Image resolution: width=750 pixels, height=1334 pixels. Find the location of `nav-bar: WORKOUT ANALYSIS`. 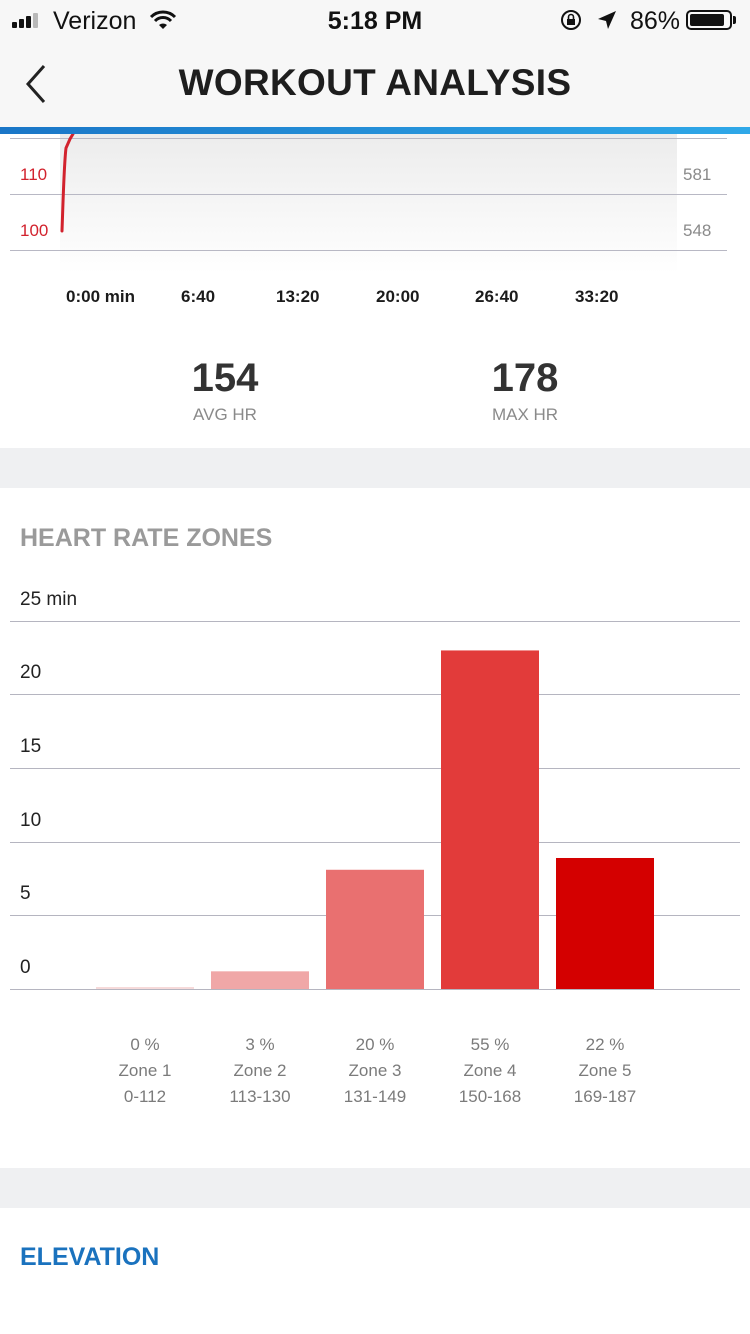

nav-bar: WORKOUT ANALYSIS is located at coordinates (375, 84).